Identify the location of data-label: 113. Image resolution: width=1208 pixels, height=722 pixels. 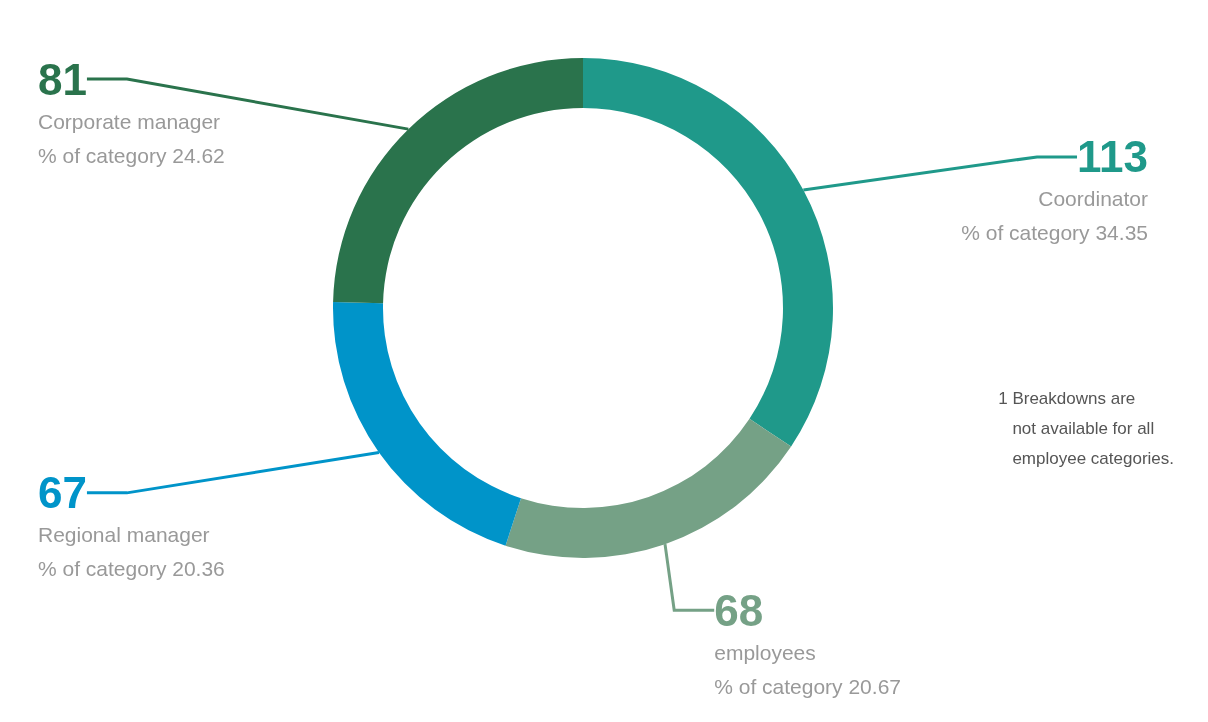
(1112, 157).